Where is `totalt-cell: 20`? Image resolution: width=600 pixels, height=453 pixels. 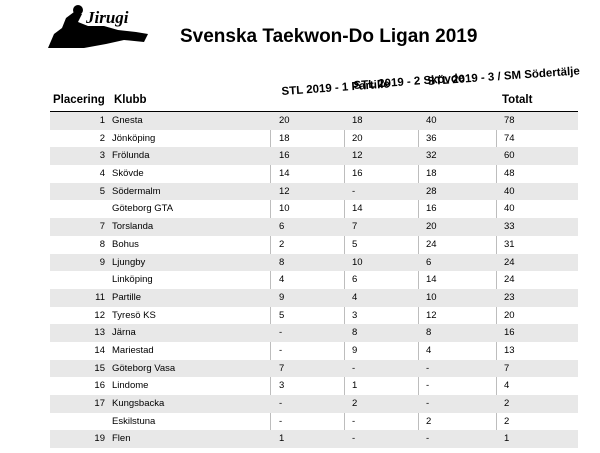
totalt-cell: 20 is located at coordinates (509, 315).